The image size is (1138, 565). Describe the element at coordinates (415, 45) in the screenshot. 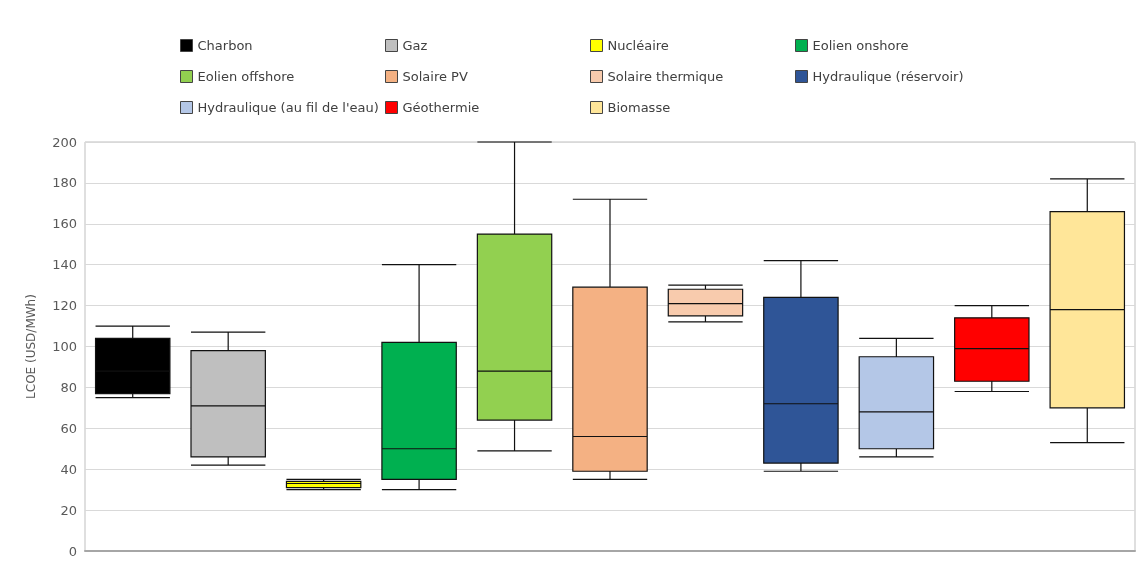

I see `legend-label: Gaz` at that location.